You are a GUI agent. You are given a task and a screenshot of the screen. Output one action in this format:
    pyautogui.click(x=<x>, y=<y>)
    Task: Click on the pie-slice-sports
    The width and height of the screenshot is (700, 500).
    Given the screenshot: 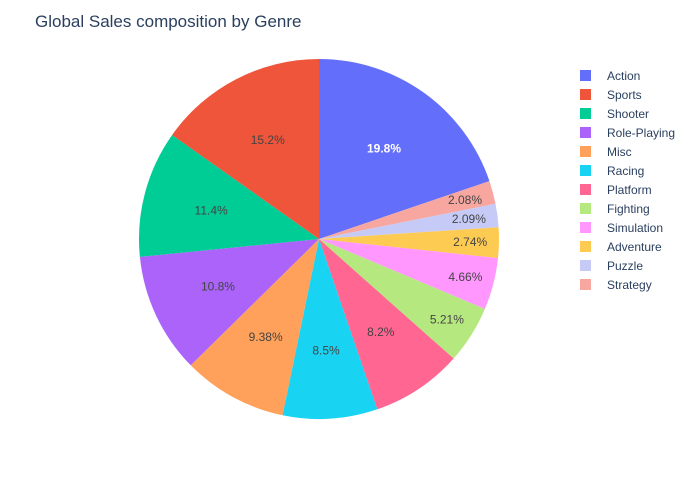 What is the action you would take?
    pyautogui.click(x=245, y=149)
    